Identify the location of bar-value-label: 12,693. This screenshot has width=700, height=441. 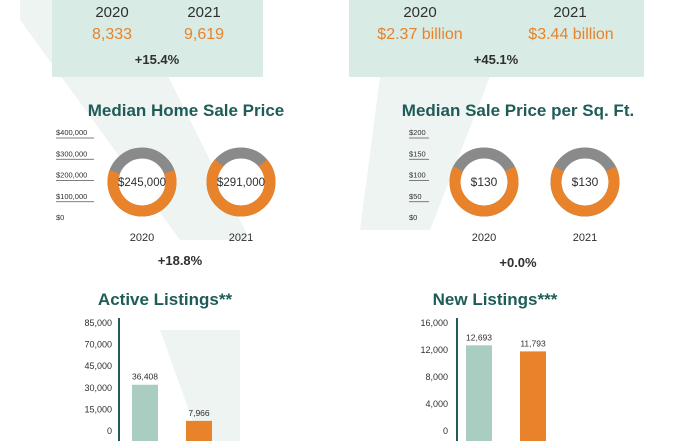
(479, 337).